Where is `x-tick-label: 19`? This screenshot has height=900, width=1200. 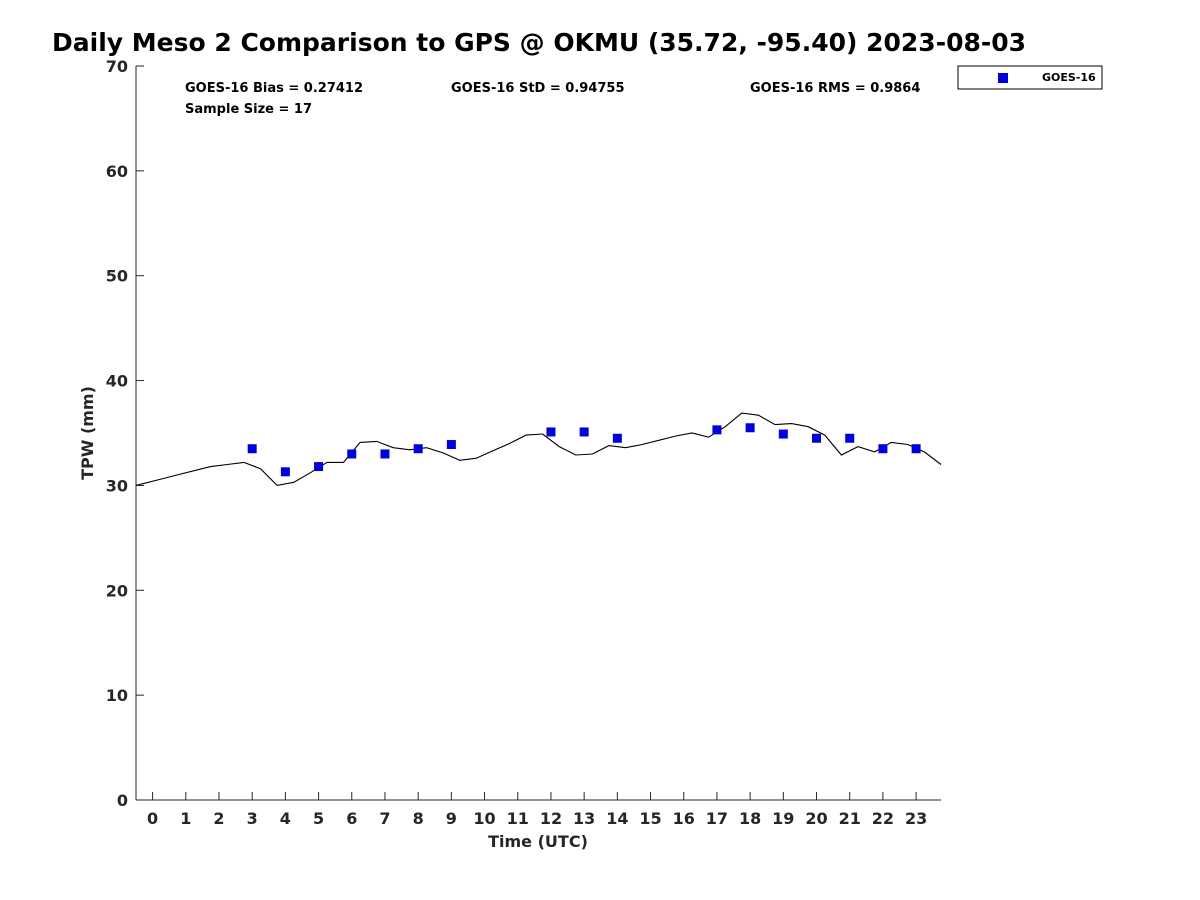 x-tick-label: 19 is located at coordinates (783, 818).